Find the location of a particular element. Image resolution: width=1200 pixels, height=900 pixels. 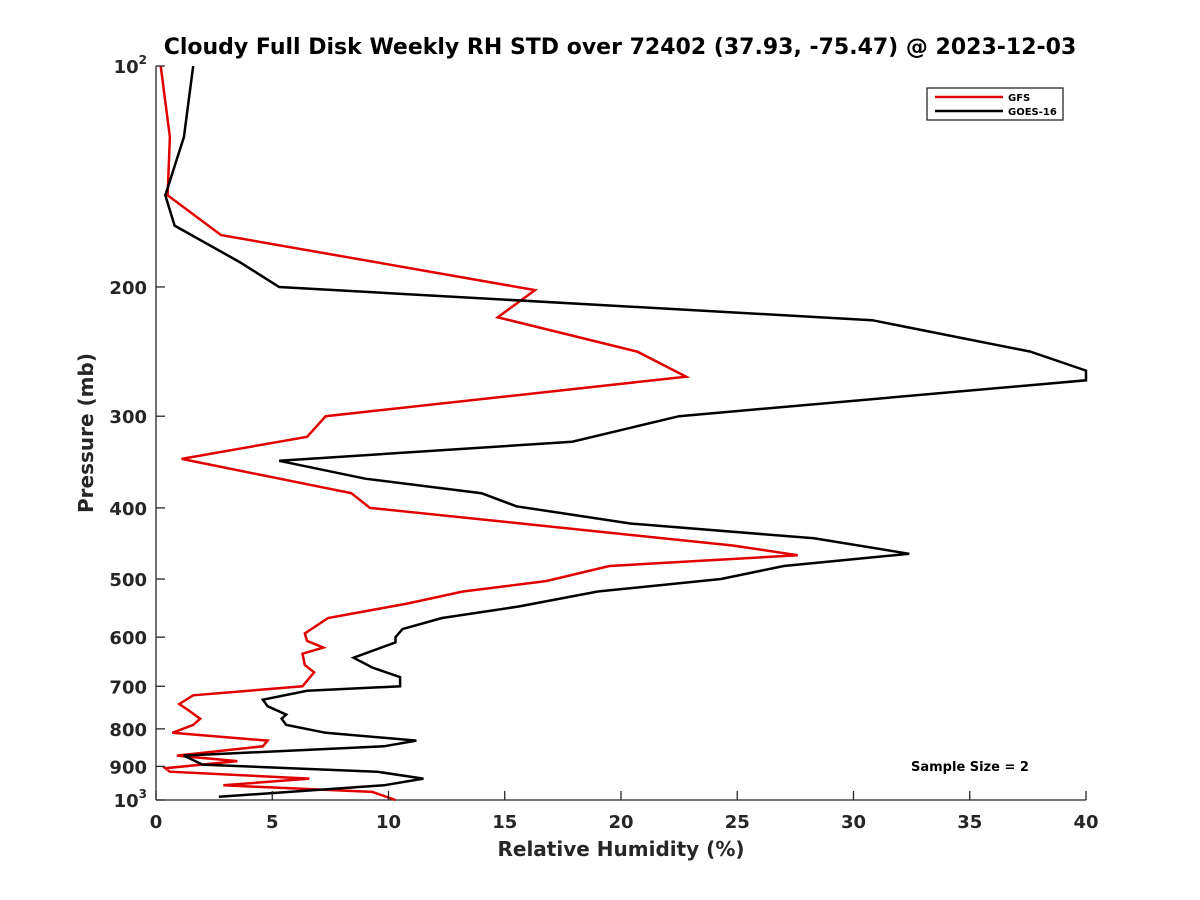

y-tick-label: 600 is located at coordinates (128, 638).